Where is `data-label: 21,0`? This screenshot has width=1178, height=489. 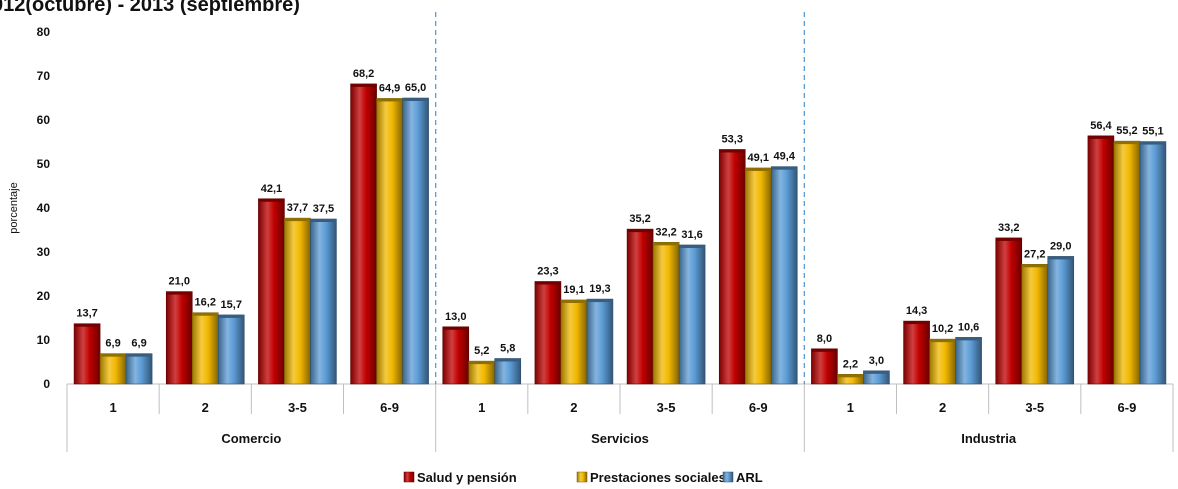
data-label: 21,0 is located at coordinates (179, 282).